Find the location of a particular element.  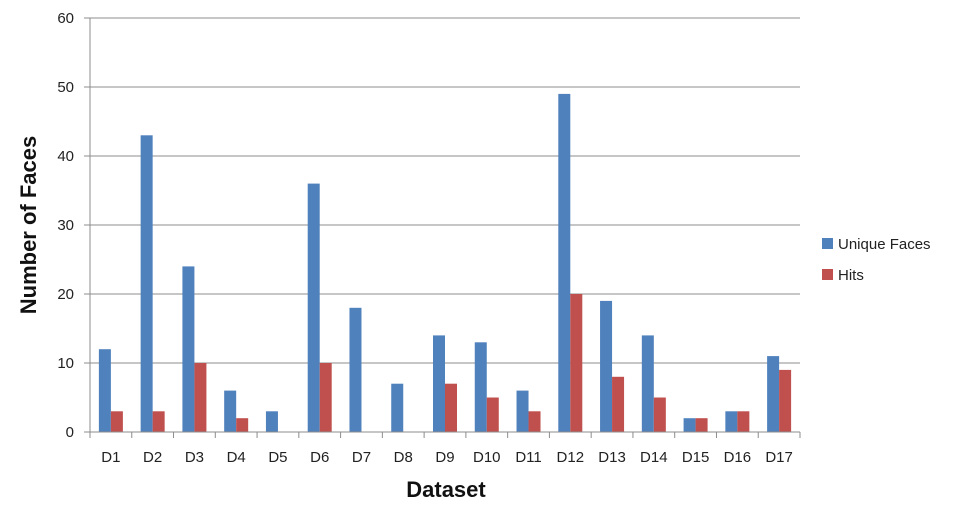

legend: Unique Faces Hits is located at coordinates (876, 260).